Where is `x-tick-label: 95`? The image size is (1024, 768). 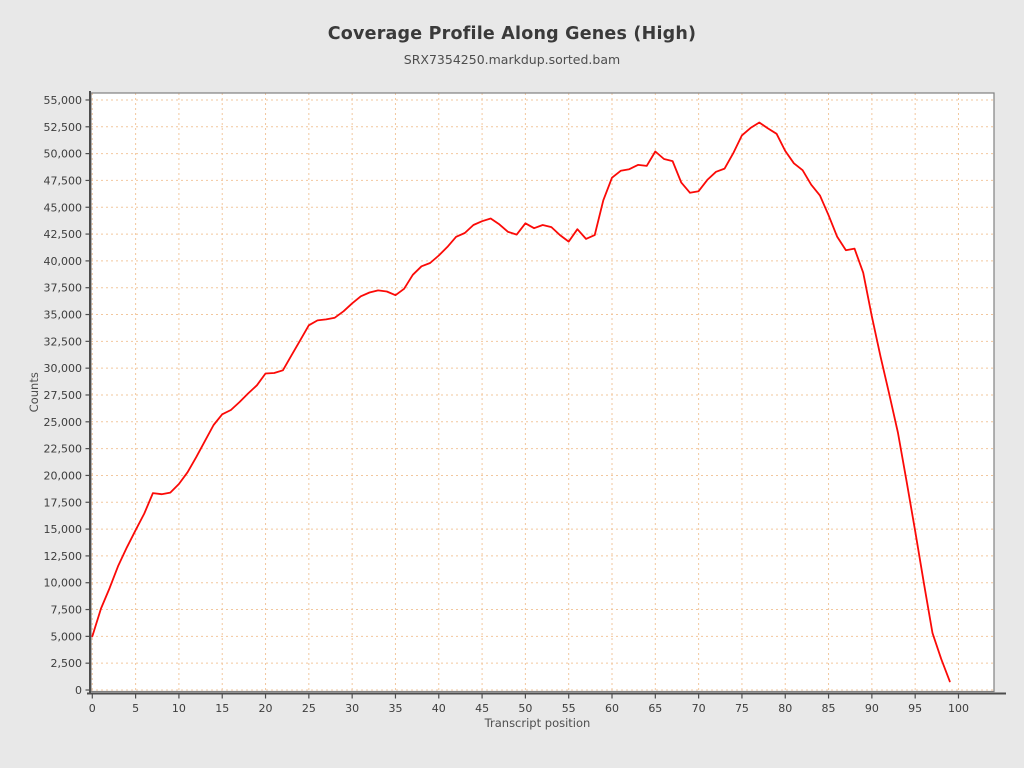
x-tick-label: 95 is located at coordinates (915, 708).